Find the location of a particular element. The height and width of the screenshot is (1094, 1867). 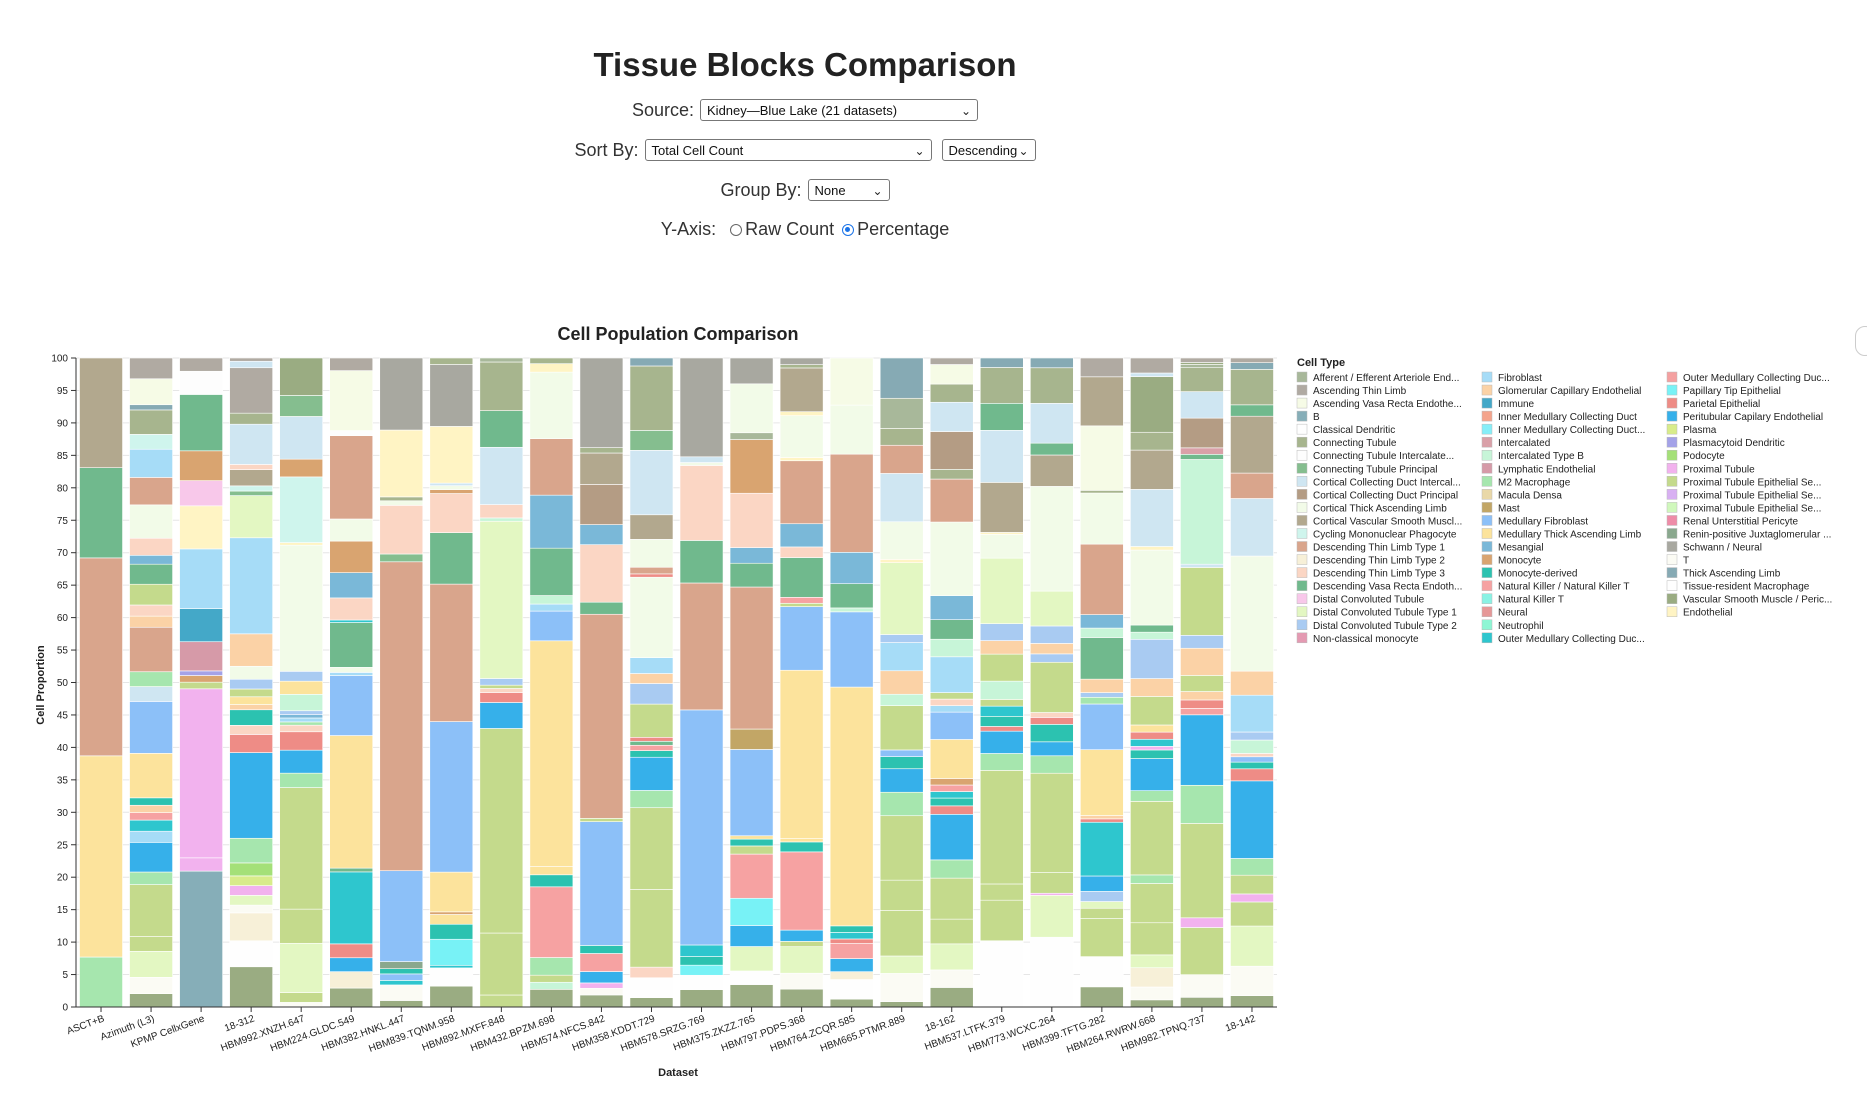

bar-segment-cortical-vascular-smooth-muscl is located at coordinates (801, 389).